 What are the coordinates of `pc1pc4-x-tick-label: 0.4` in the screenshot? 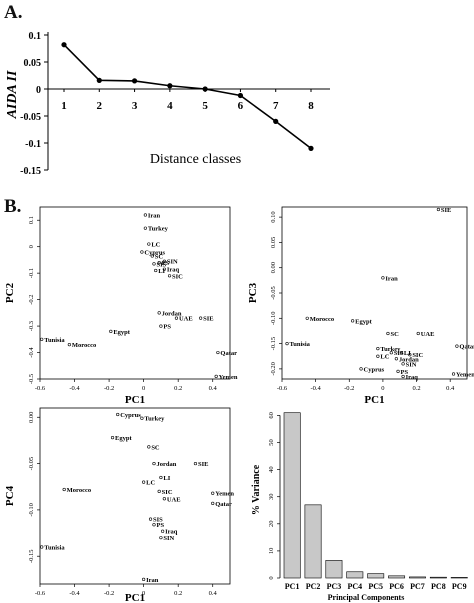 It's located at (213, 593).